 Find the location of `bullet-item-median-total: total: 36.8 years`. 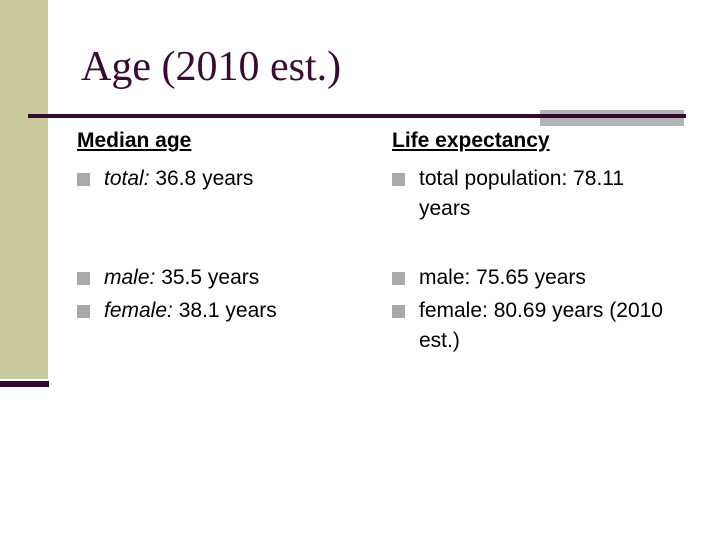

bullet-item-median-total: total: 36.8 years is located at coordinates (165, 179).